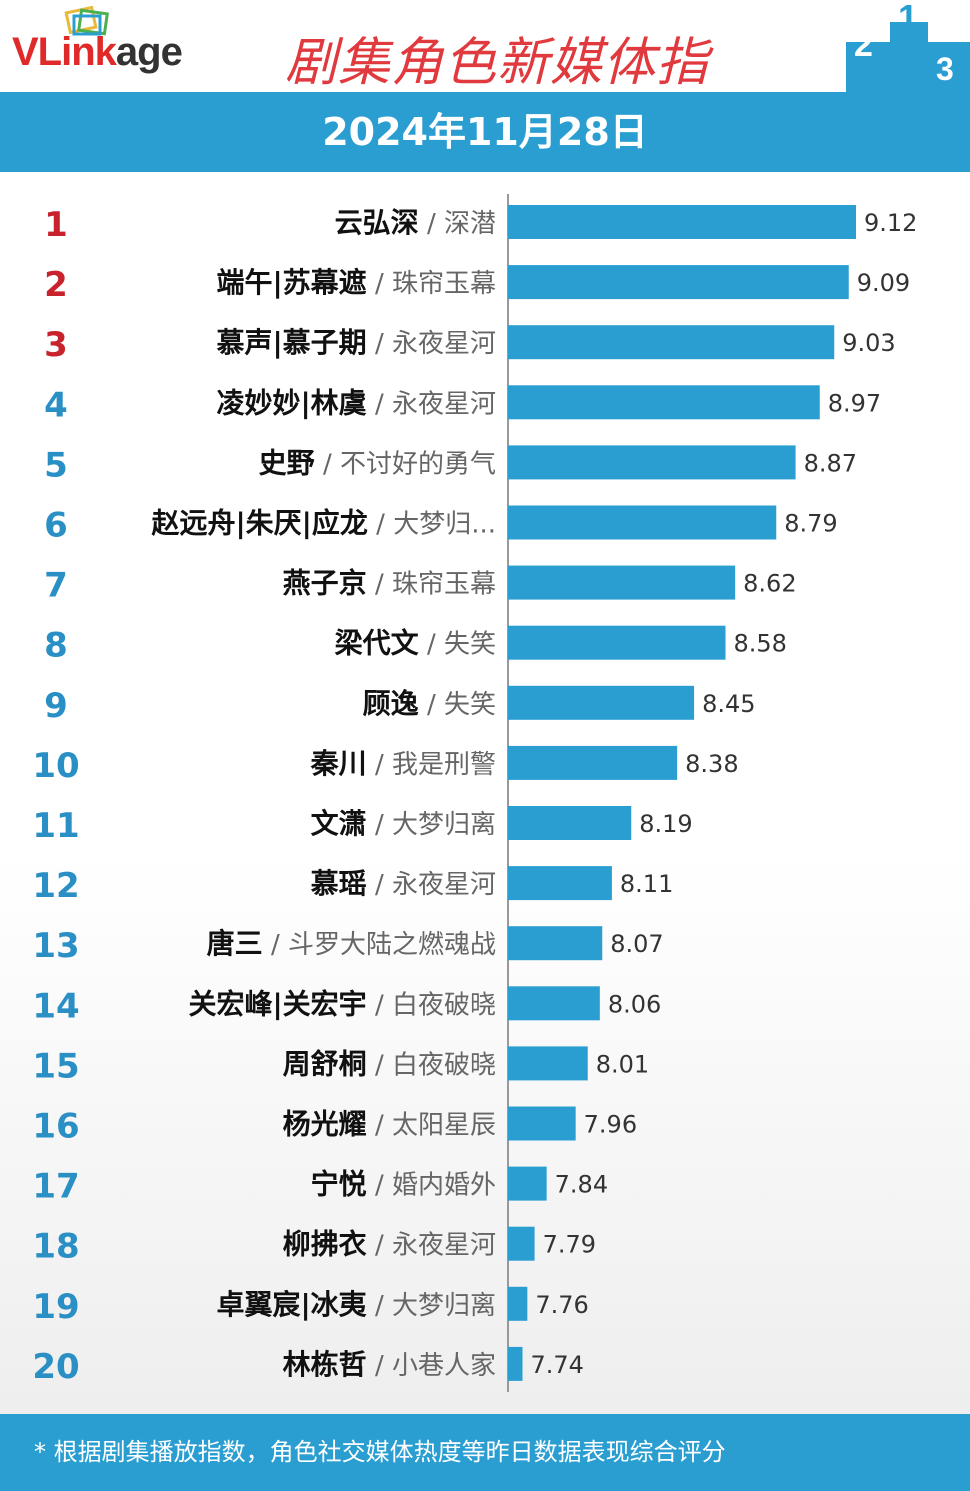 The height and width of the screenshot is (1491, 970). I want to click on chart-row: 13 唐三 / 斗罗大陆之燃魂战 8.07, so click(348, 946).